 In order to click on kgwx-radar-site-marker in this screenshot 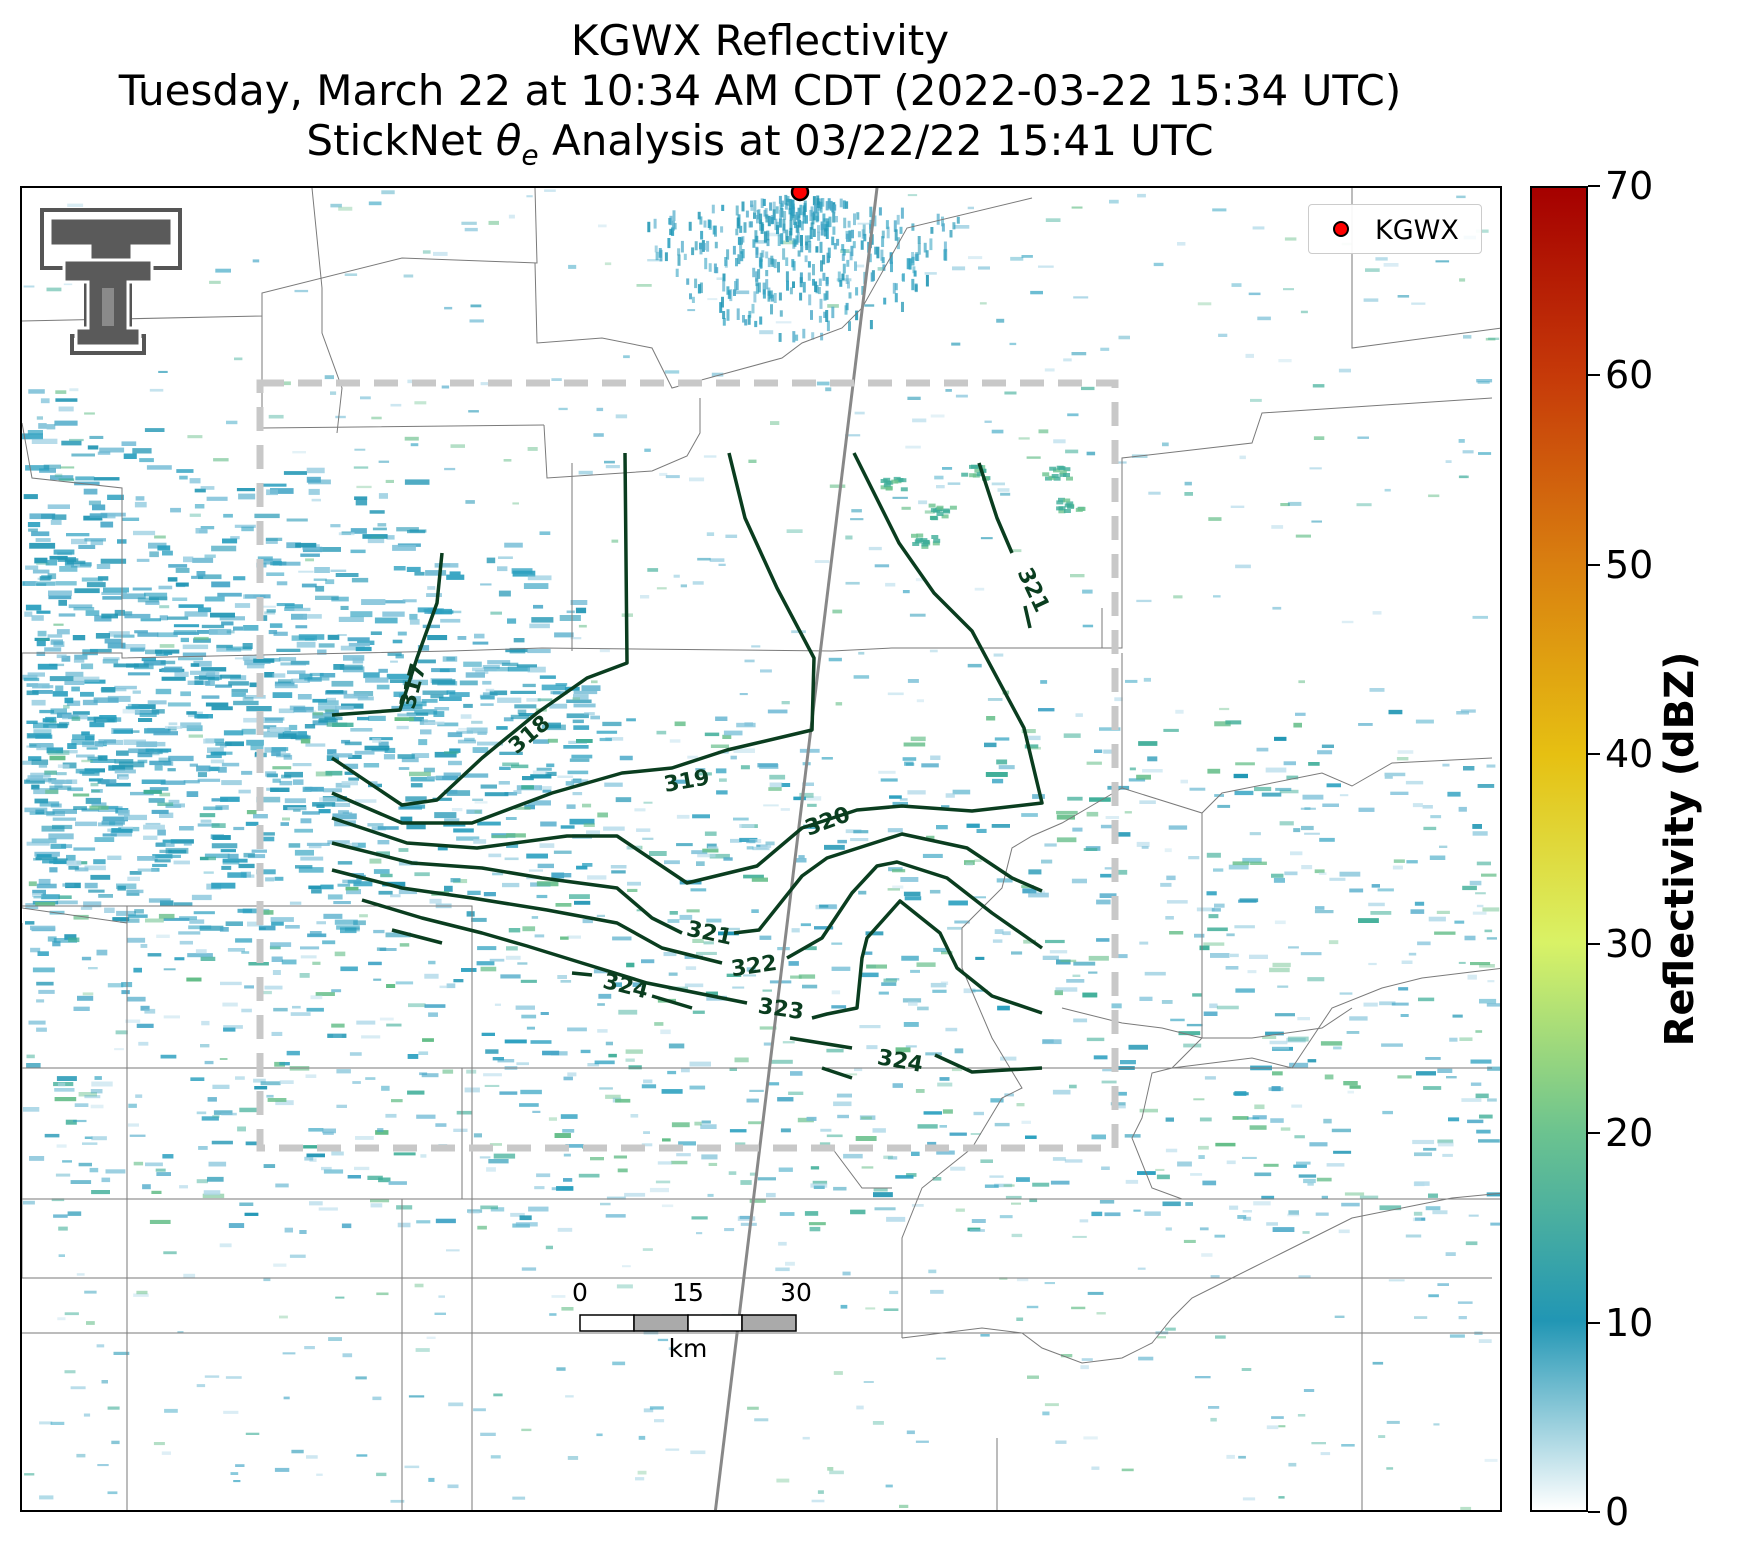, I will do `click(800, 195)`.